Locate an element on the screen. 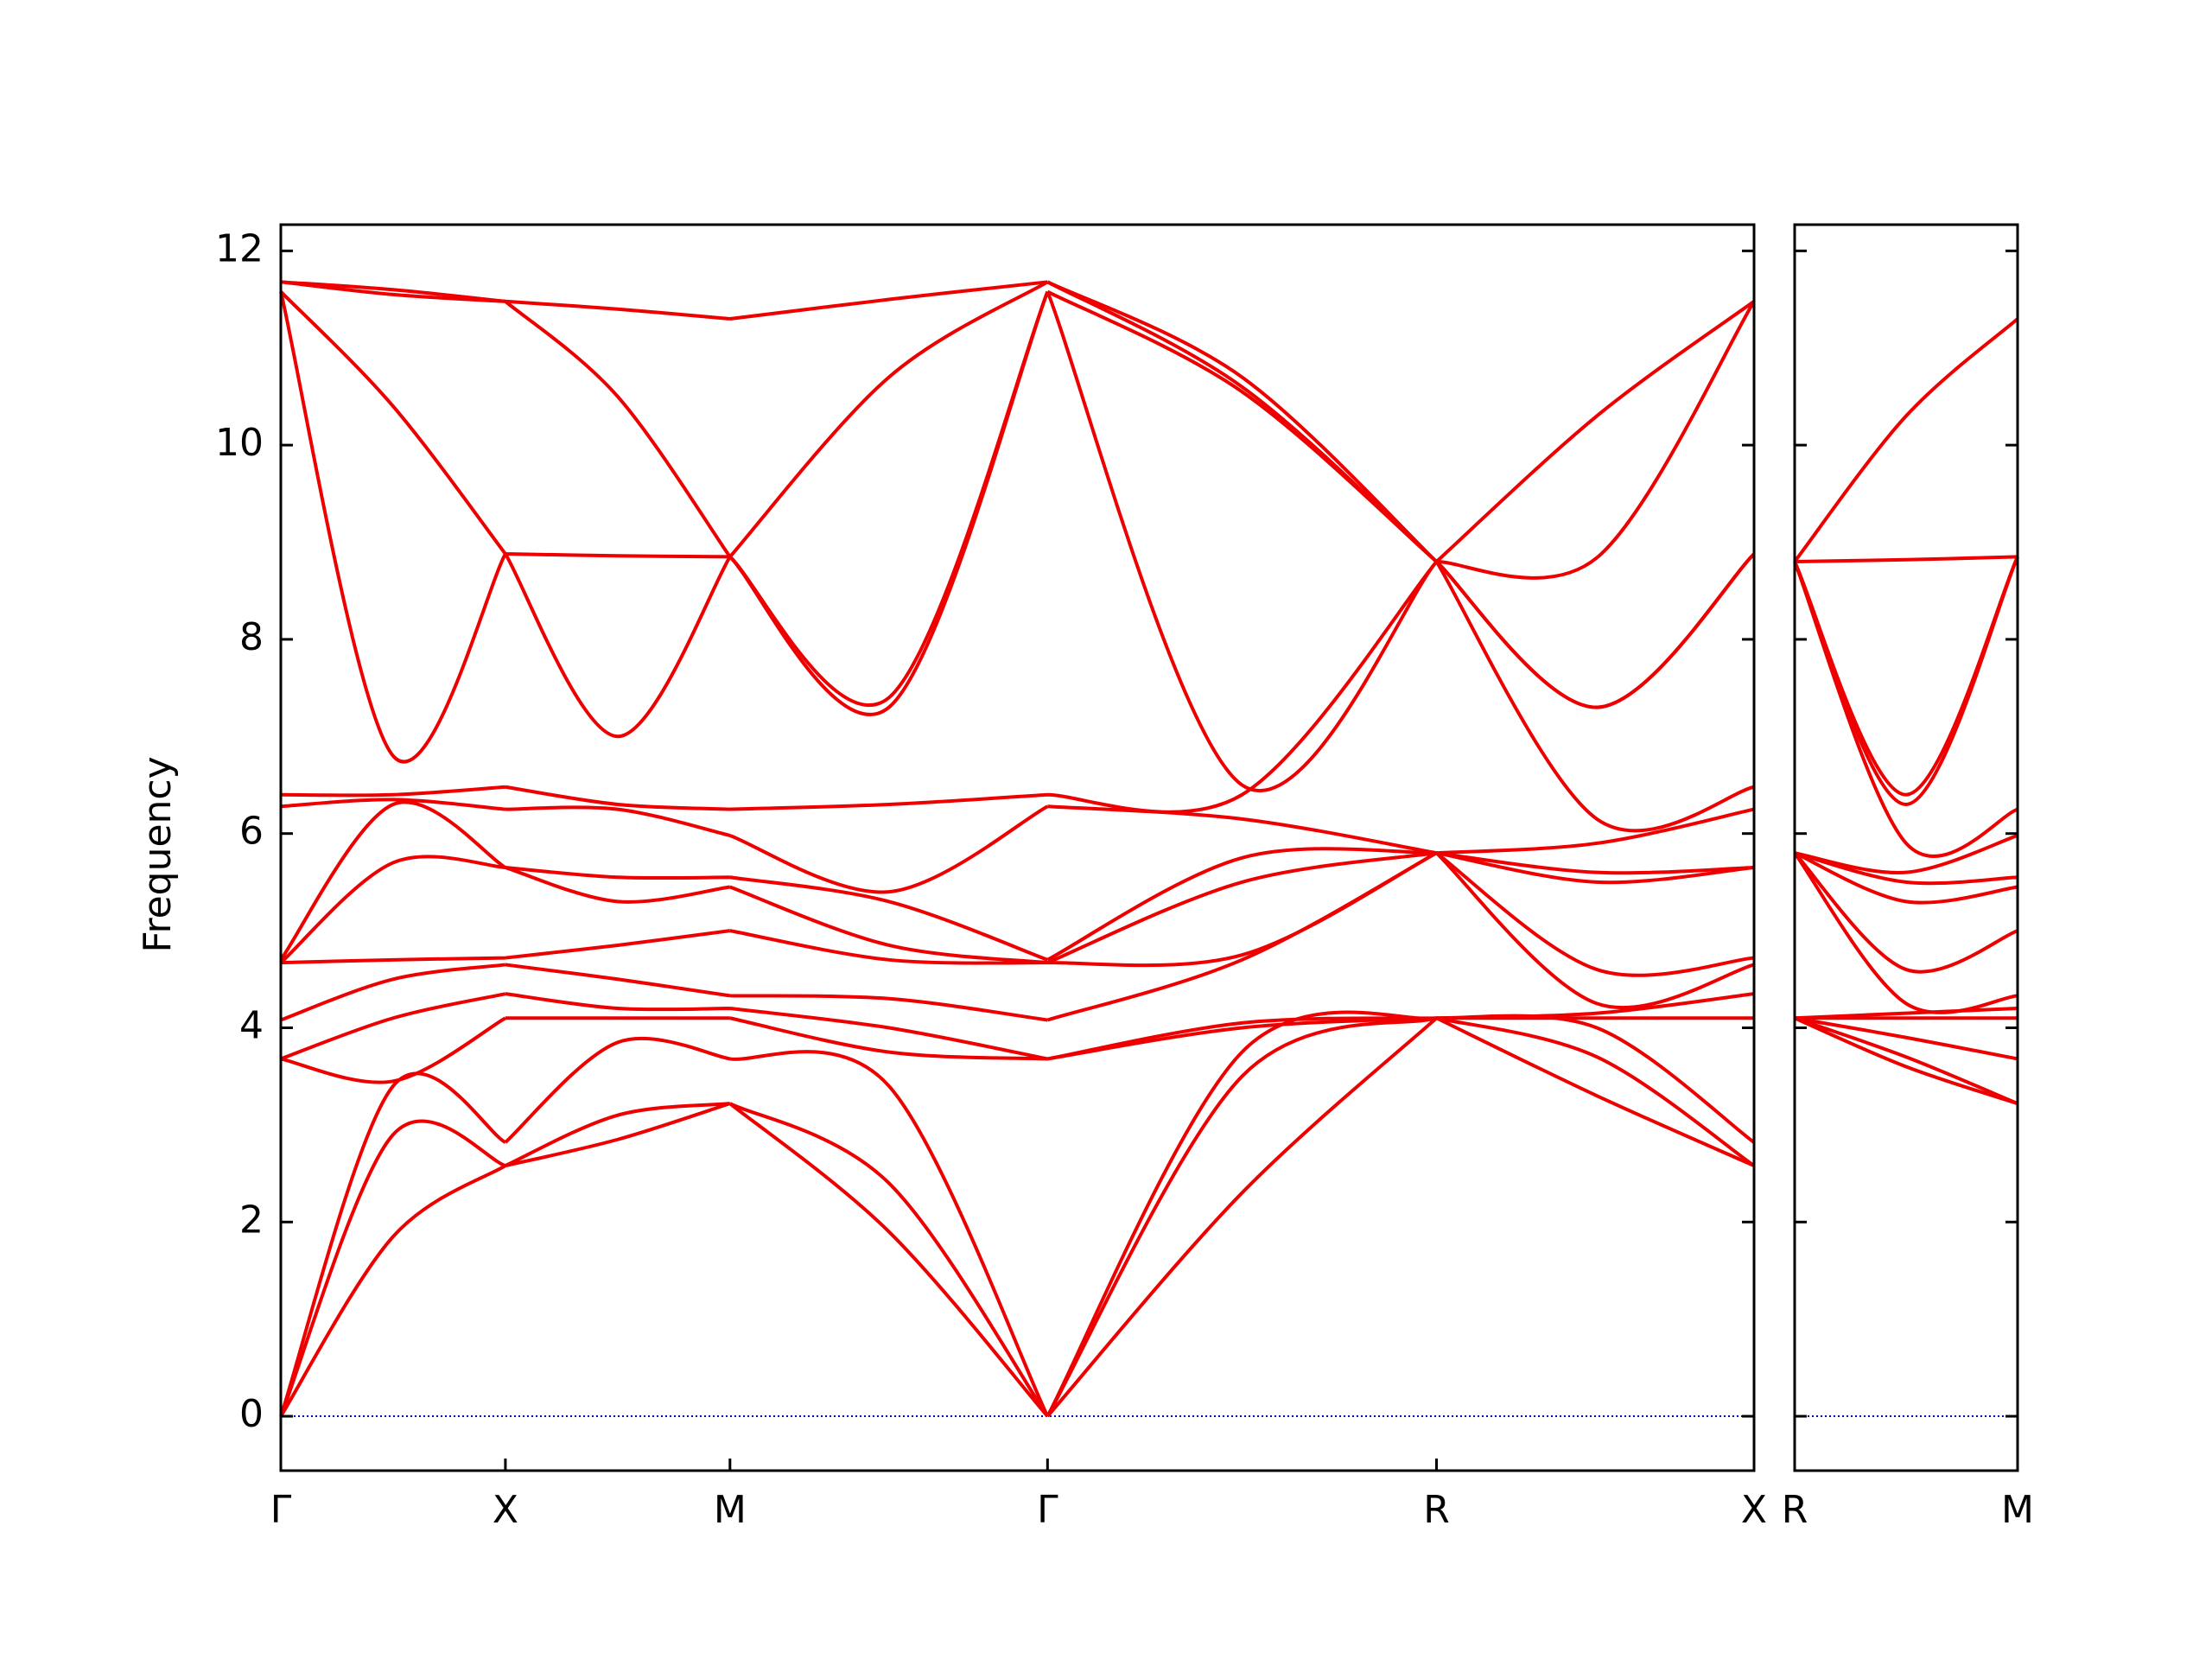 The width and height of the screenshot is (2212, 1659). y-tick-label: 10 is located at coordinates (239, 443).